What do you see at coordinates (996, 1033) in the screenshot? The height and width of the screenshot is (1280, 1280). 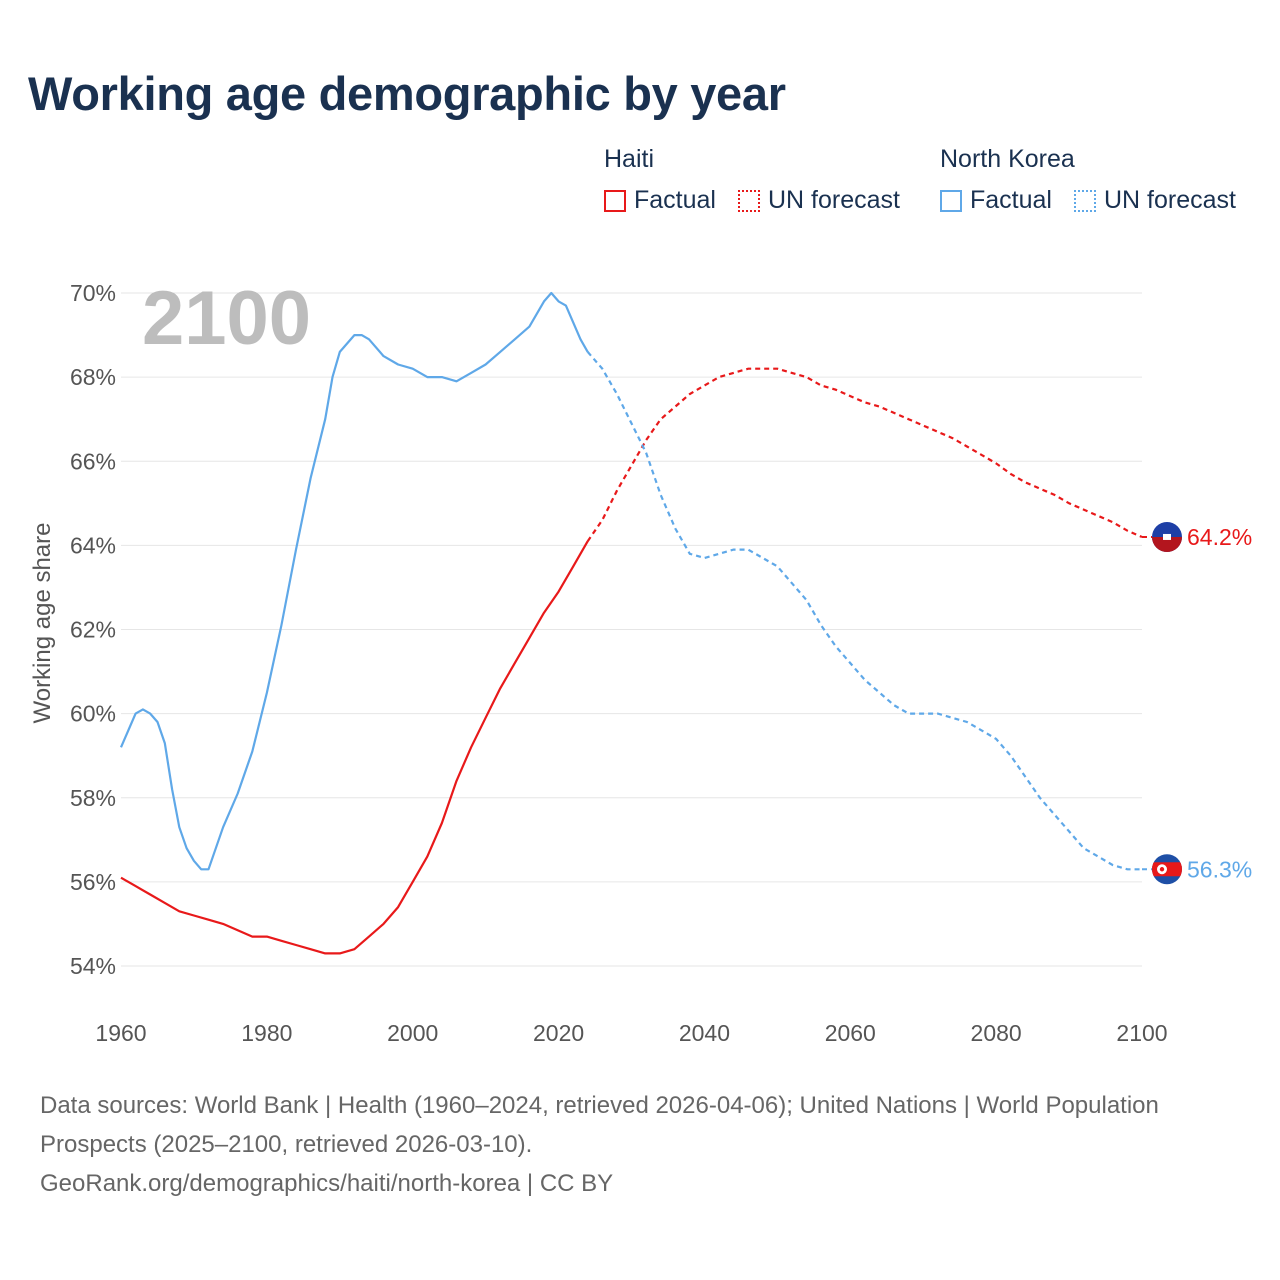 I see `x-tick-label: 2080` at bounding box center [996, 1033].